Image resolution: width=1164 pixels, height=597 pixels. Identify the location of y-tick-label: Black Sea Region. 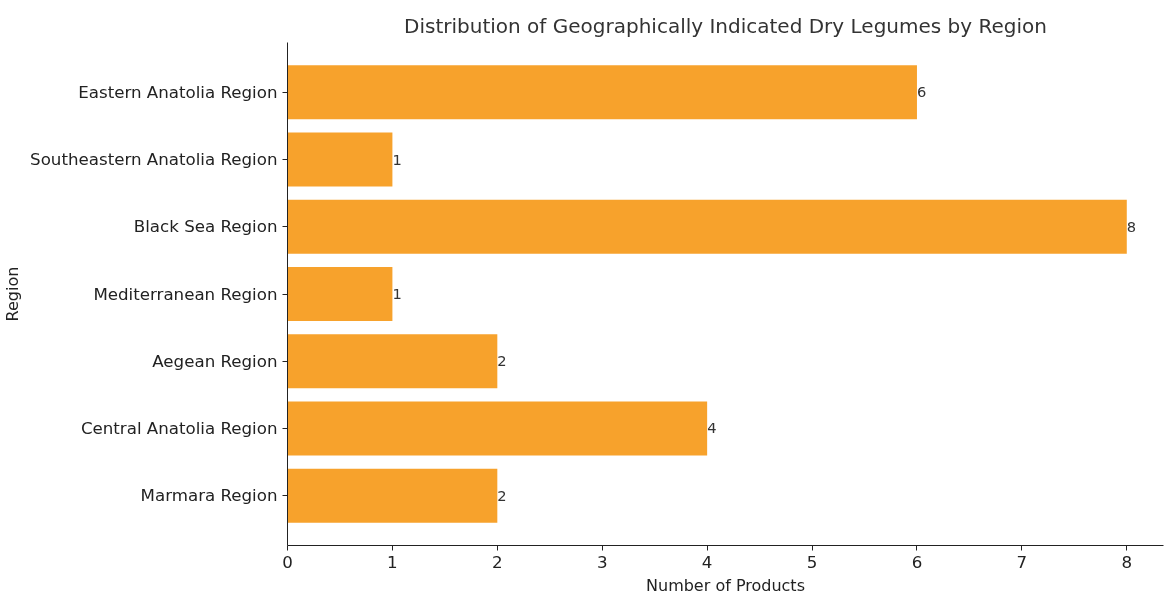
(205, 227).